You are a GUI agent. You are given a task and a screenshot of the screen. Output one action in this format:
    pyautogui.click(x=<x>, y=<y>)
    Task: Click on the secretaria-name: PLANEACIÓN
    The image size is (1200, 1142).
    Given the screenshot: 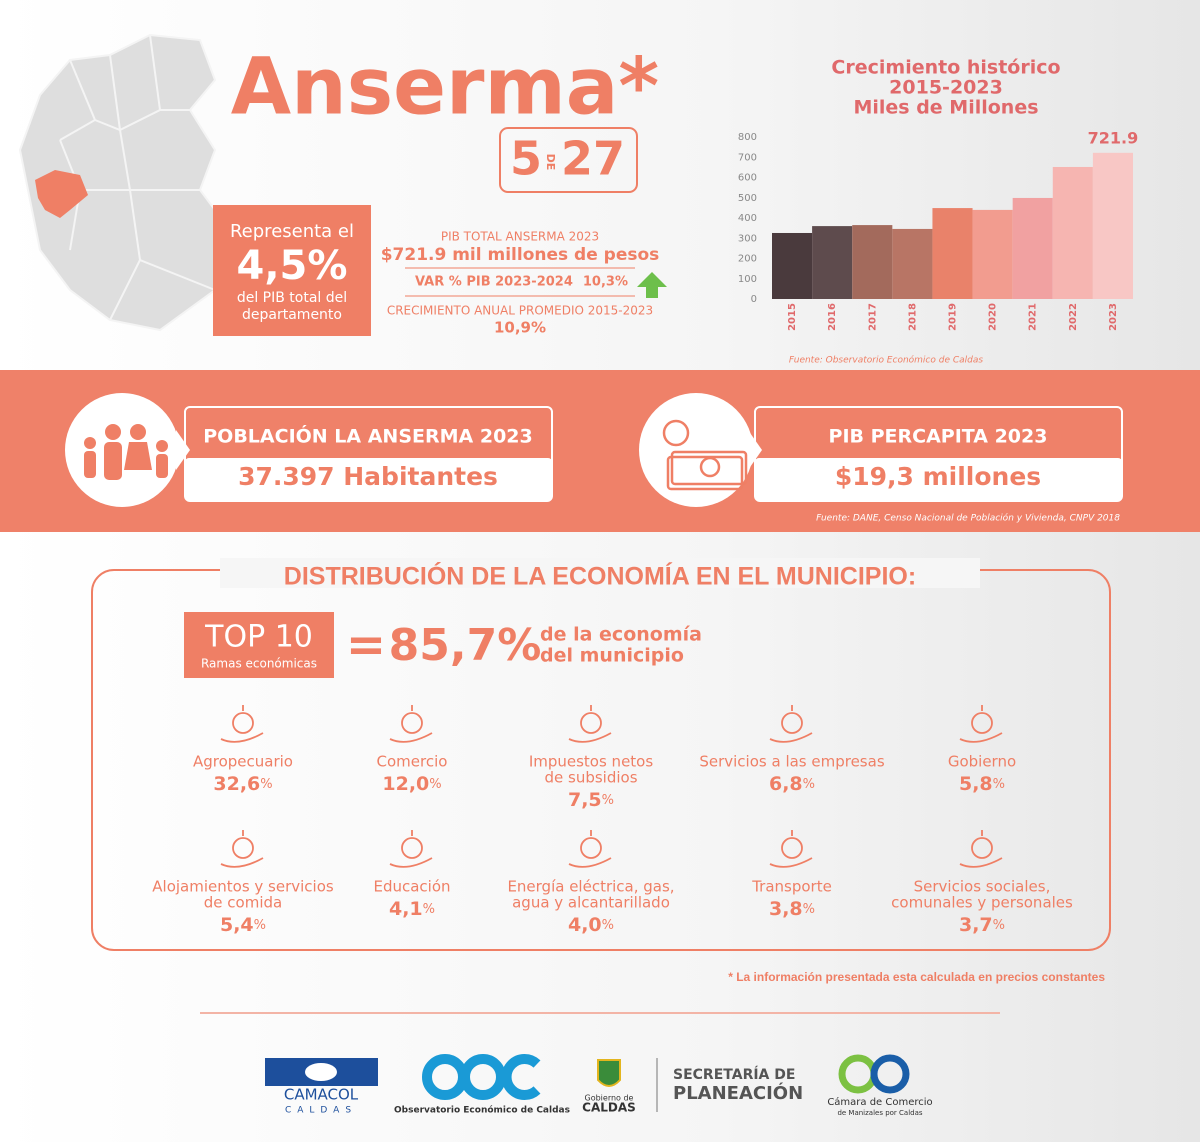 What is the action you would take?
    pyautogui.click(x=738, y=1093)
    